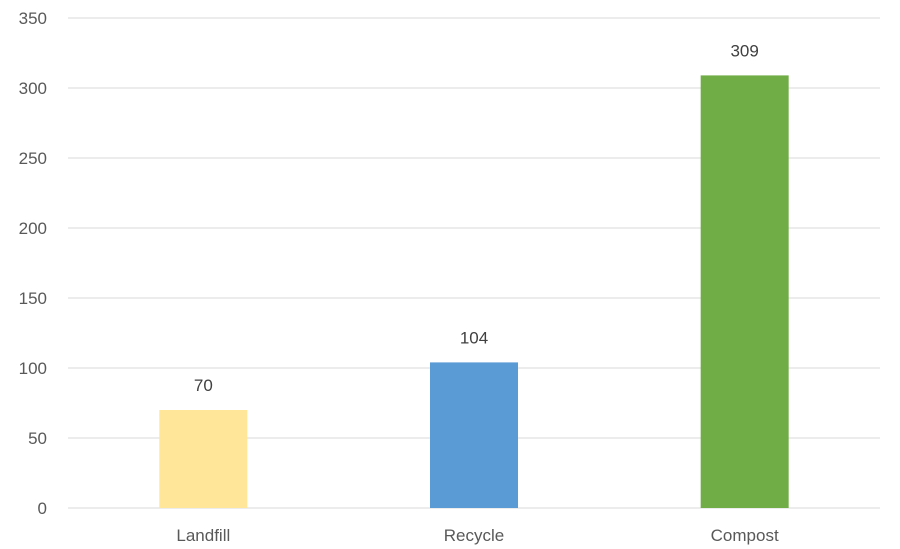  What do you see at coordinates (745, 535) in the screenshot?
I see `x-tick-label-compost: Compost` at bounding box center [745, 535].